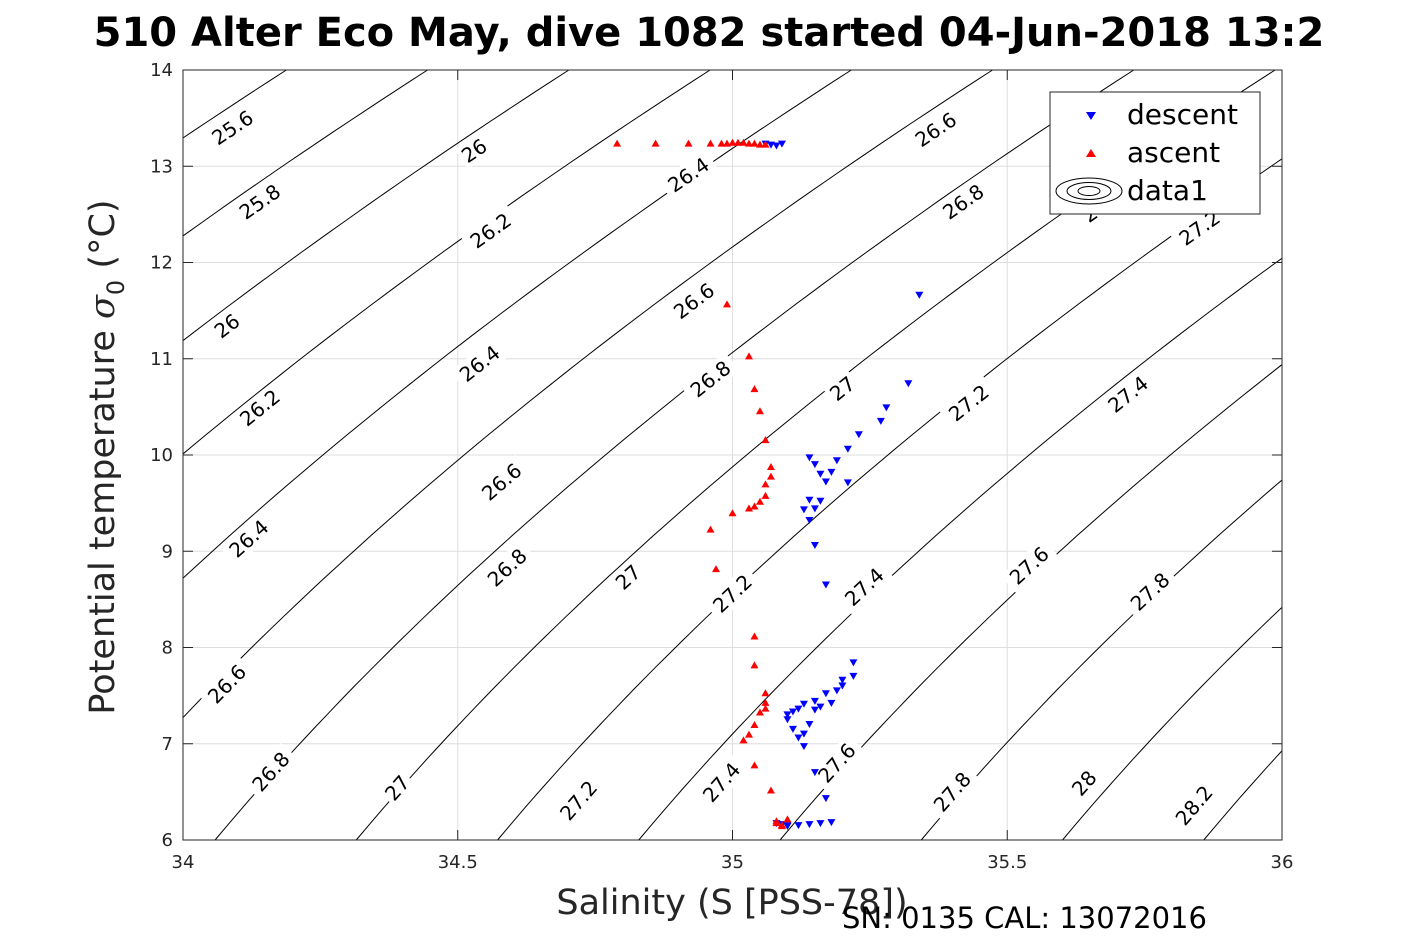 This screenshot has height=945, width=1417. What do you see at coordinates (1089, 191) in the screenshot?
I see `contour-legend-icon` at bounding box center [1089, 191].